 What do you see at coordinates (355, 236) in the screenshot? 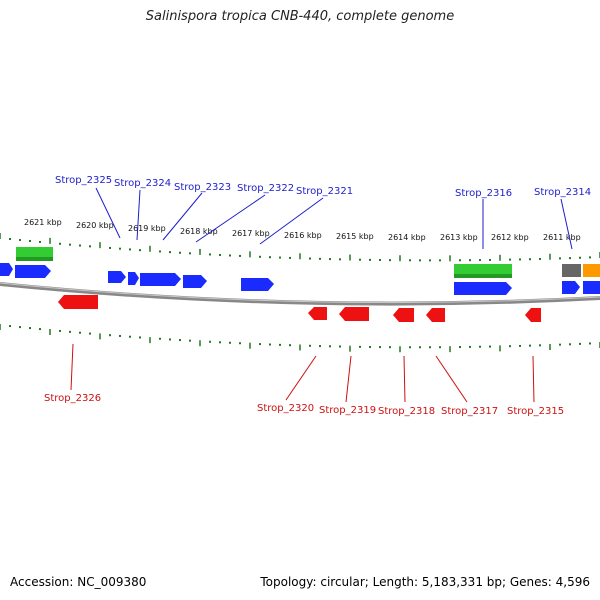
I see `scale-label: 2615 kbp` at bounding box center [355, 236].